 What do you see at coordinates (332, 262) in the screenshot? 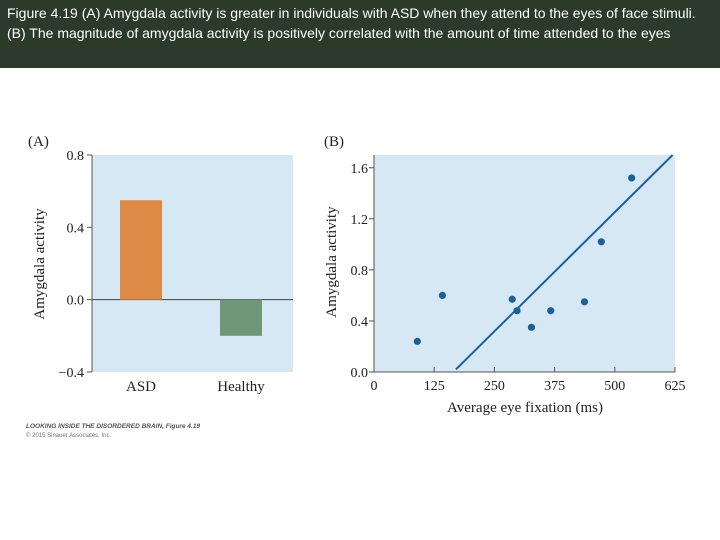
I see `panel-b-y-axis-label: Amygdala activity` at bounding box center [332, 262].